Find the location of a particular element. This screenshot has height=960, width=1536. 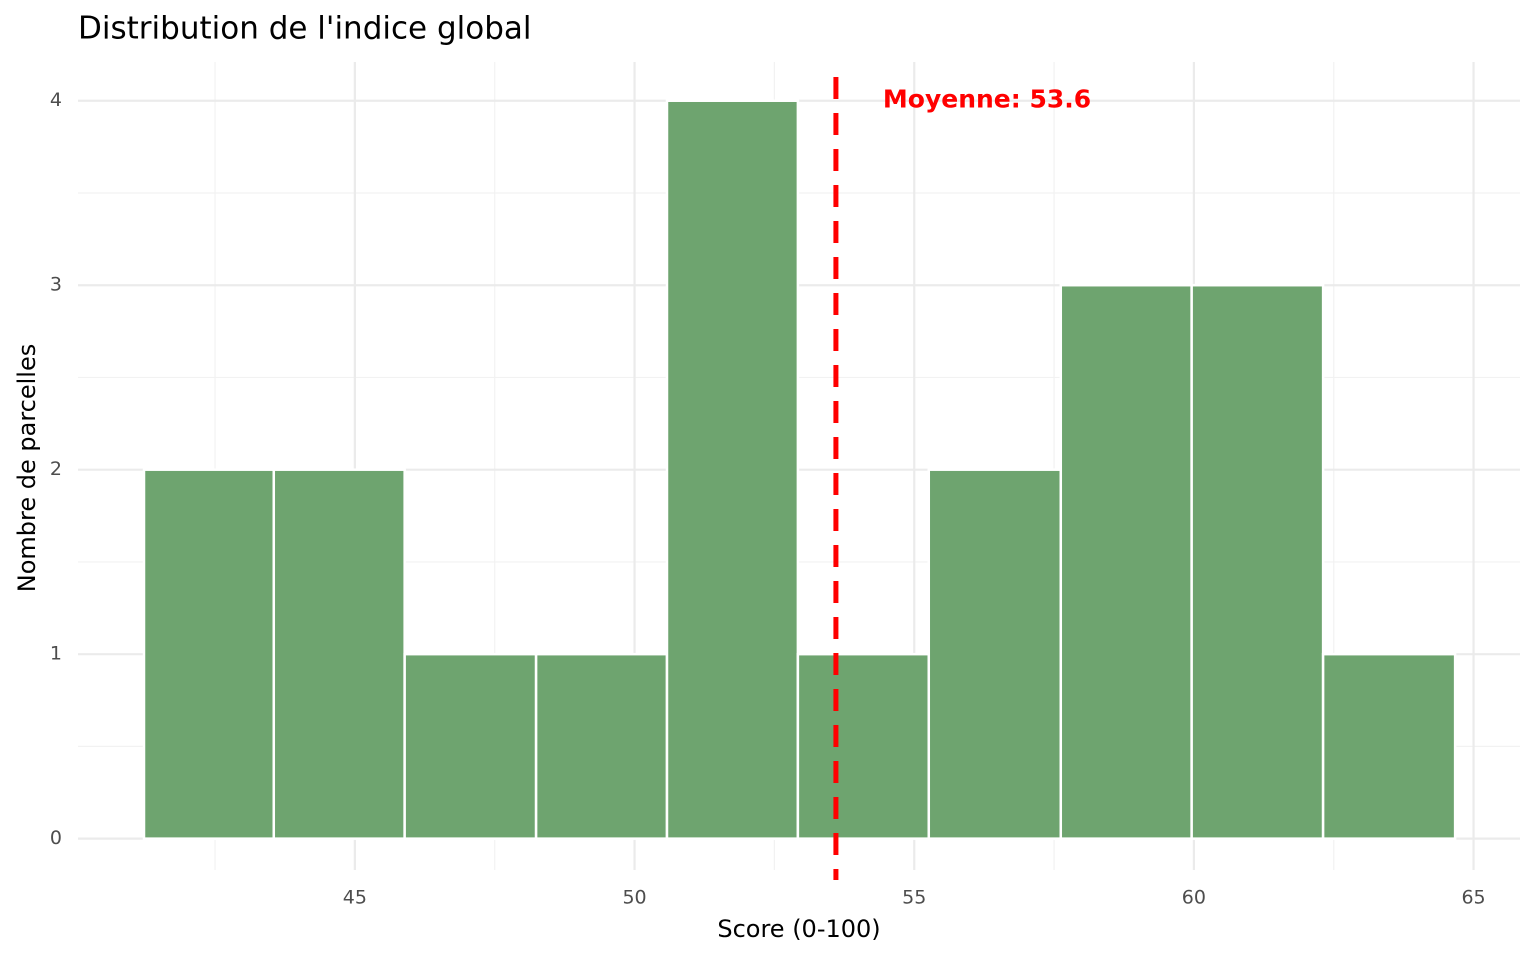

y-tick-label: 1 is located at coordinates (56, 654).